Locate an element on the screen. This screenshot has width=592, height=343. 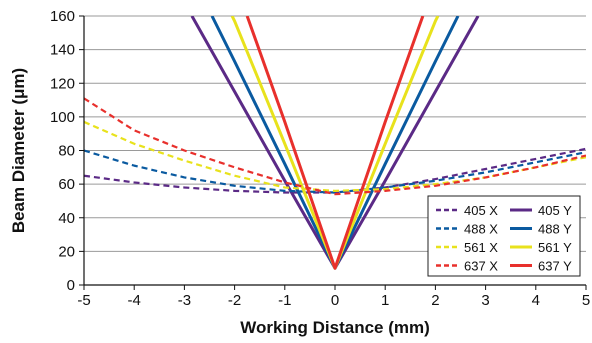
x-tick-label: -1 is located at coordinates (284, 300).